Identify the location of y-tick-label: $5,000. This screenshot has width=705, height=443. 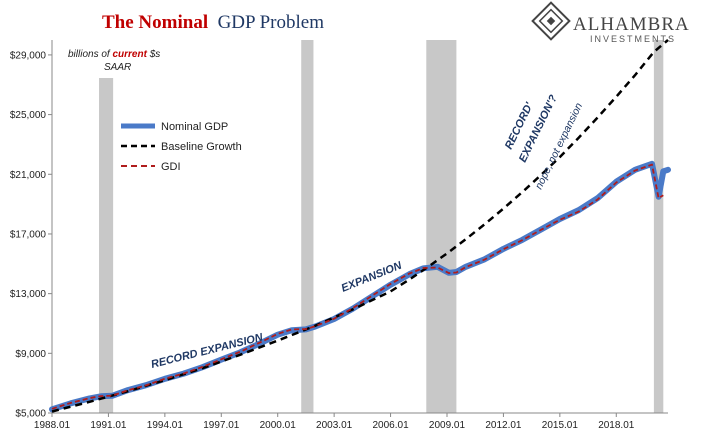
(30, 414).